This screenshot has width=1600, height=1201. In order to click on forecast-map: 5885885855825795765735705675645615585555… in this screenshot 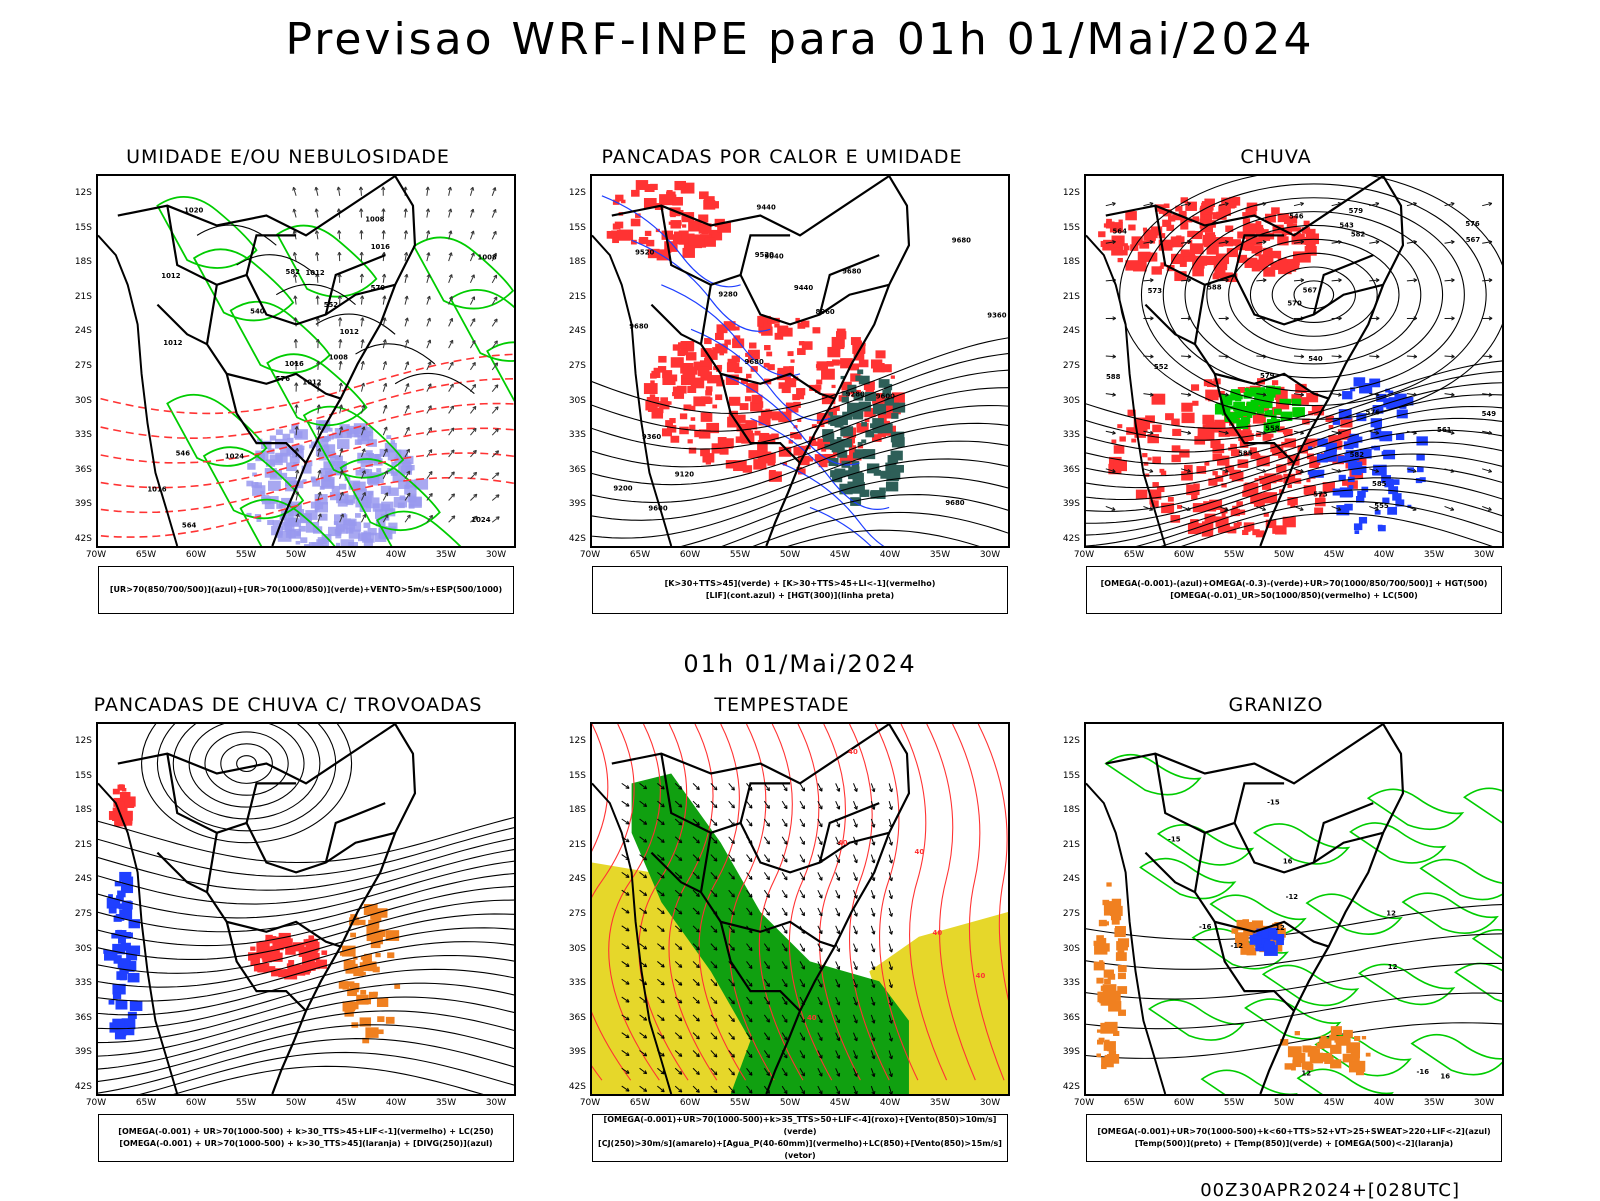, I will do `click(1294, 361)`.